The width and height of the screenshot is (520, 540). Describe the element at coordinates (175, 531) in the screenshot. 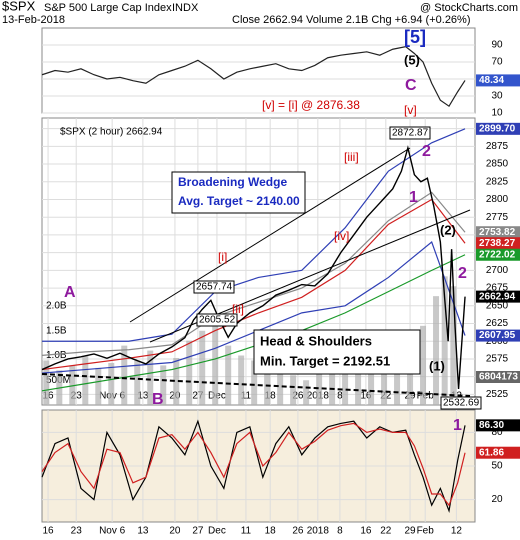

I see `x-tick-label: 20` at that location.